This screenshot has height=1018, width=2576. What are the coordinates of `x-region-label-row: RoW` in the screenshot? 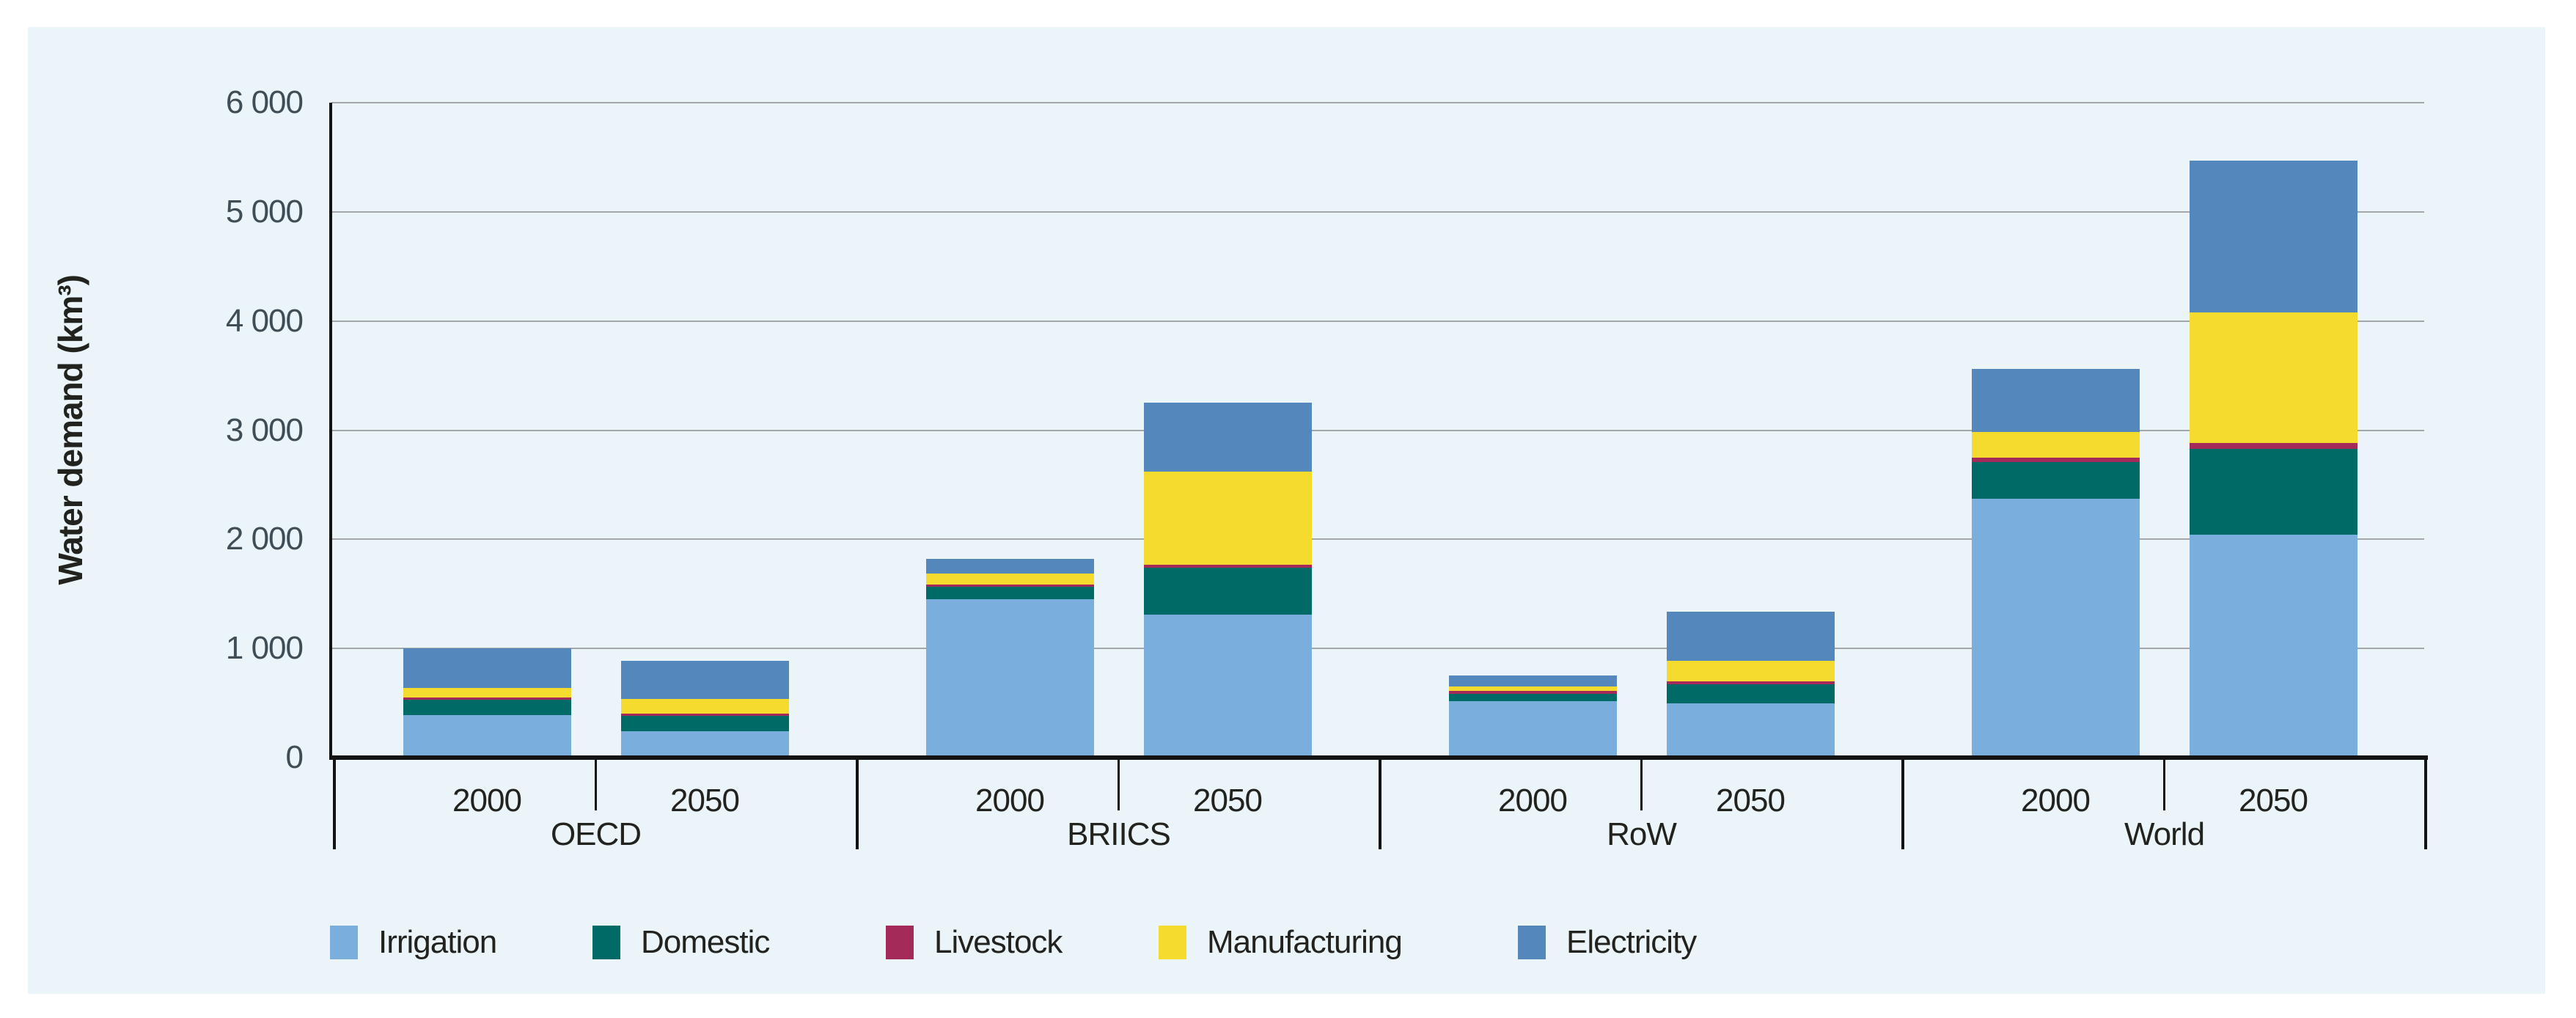 It's located at (1642, 834).